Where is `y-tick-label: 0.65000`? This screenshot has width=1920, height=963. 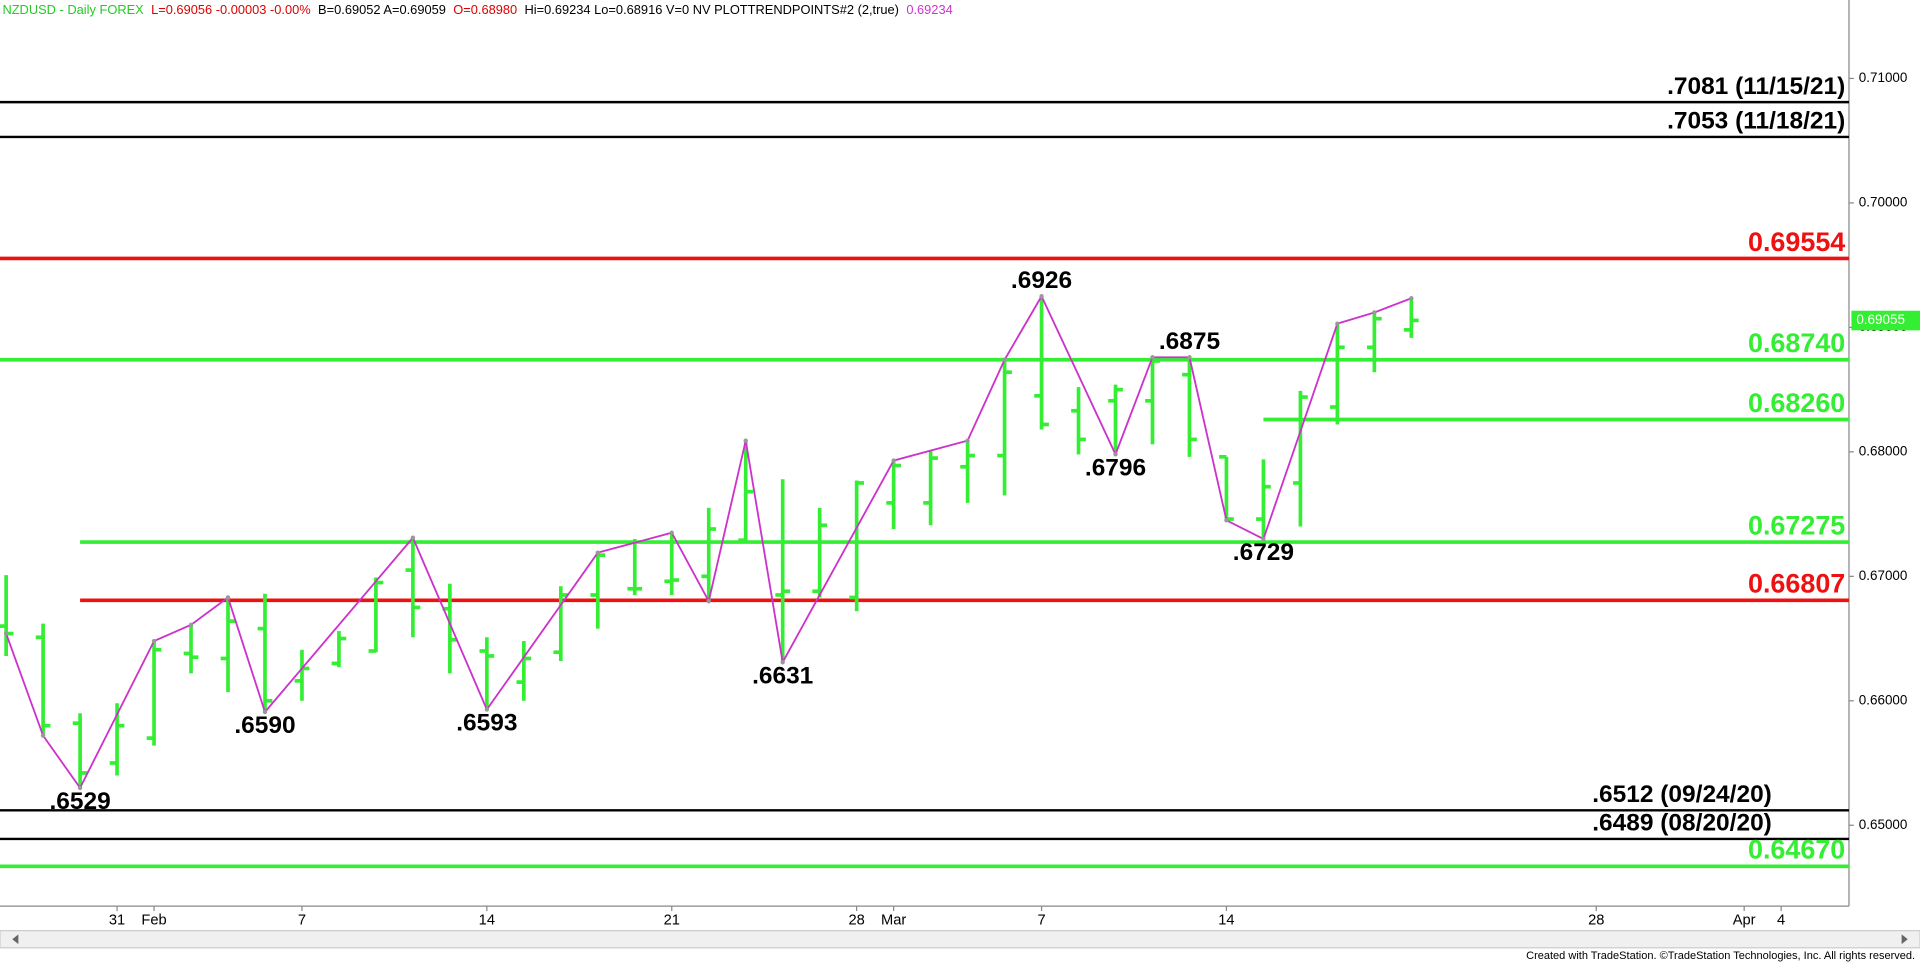
y-tick-label: 0.65000 is located at coordinates (1883, 824).